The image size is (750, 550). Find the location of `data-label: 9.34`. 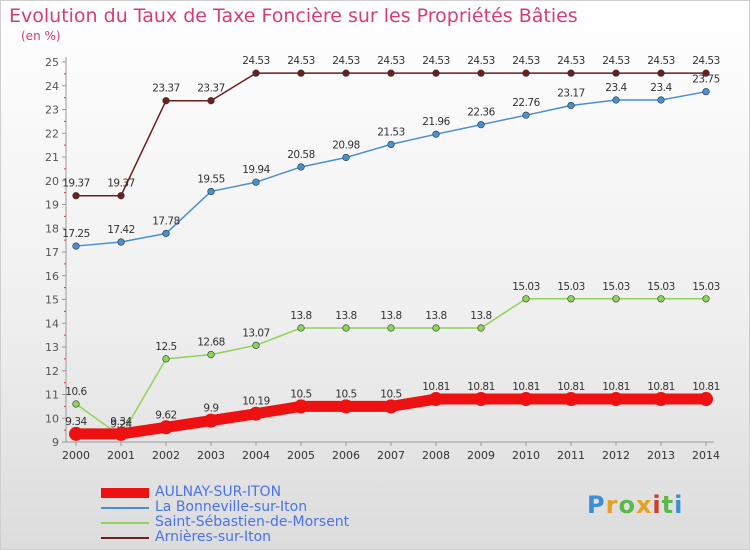

data-label: 9.34 is located at coordinates (121, 422).